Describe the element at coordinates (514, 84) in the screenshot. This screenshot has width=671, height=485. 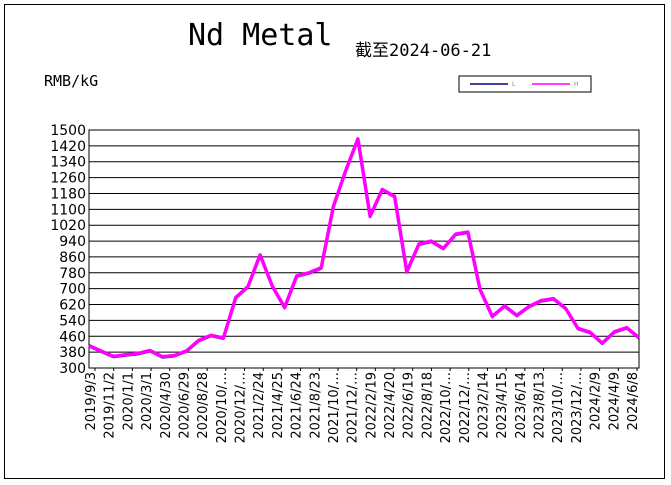
I see `legend-label-l: L` at that location.